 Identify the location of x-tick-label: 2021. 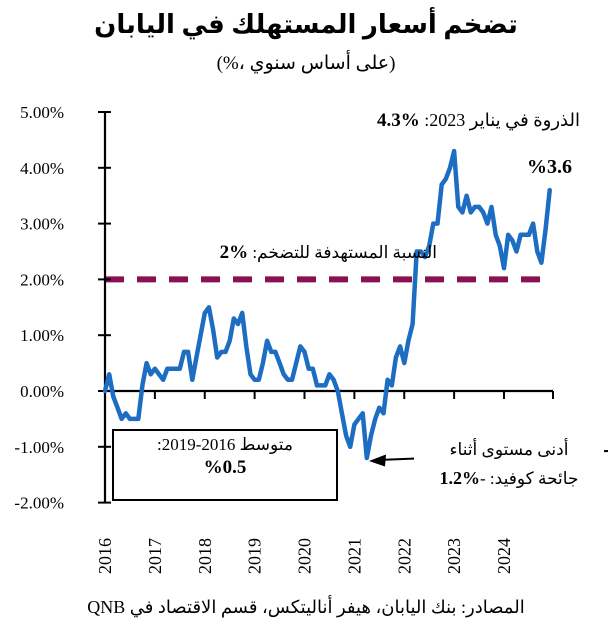
(354, 556).